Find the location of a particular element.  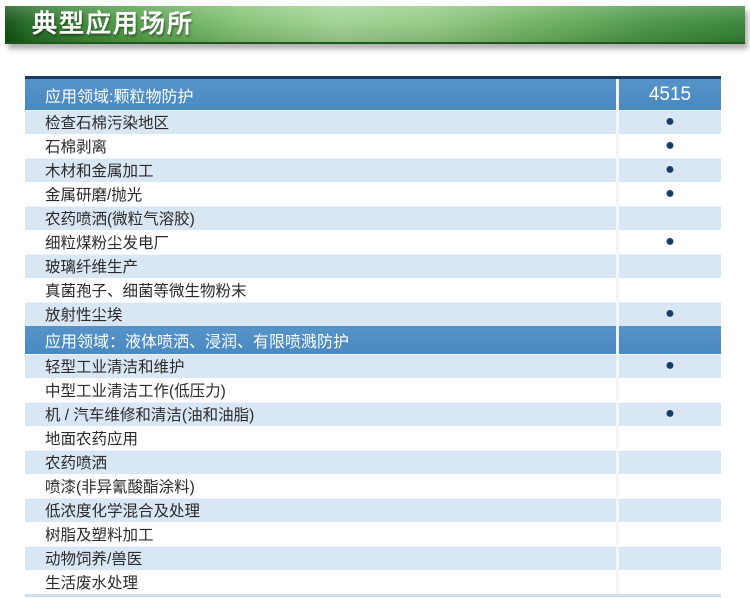

table-row: 金属研磨/抛光 ● is located at coordinates (373, 194).